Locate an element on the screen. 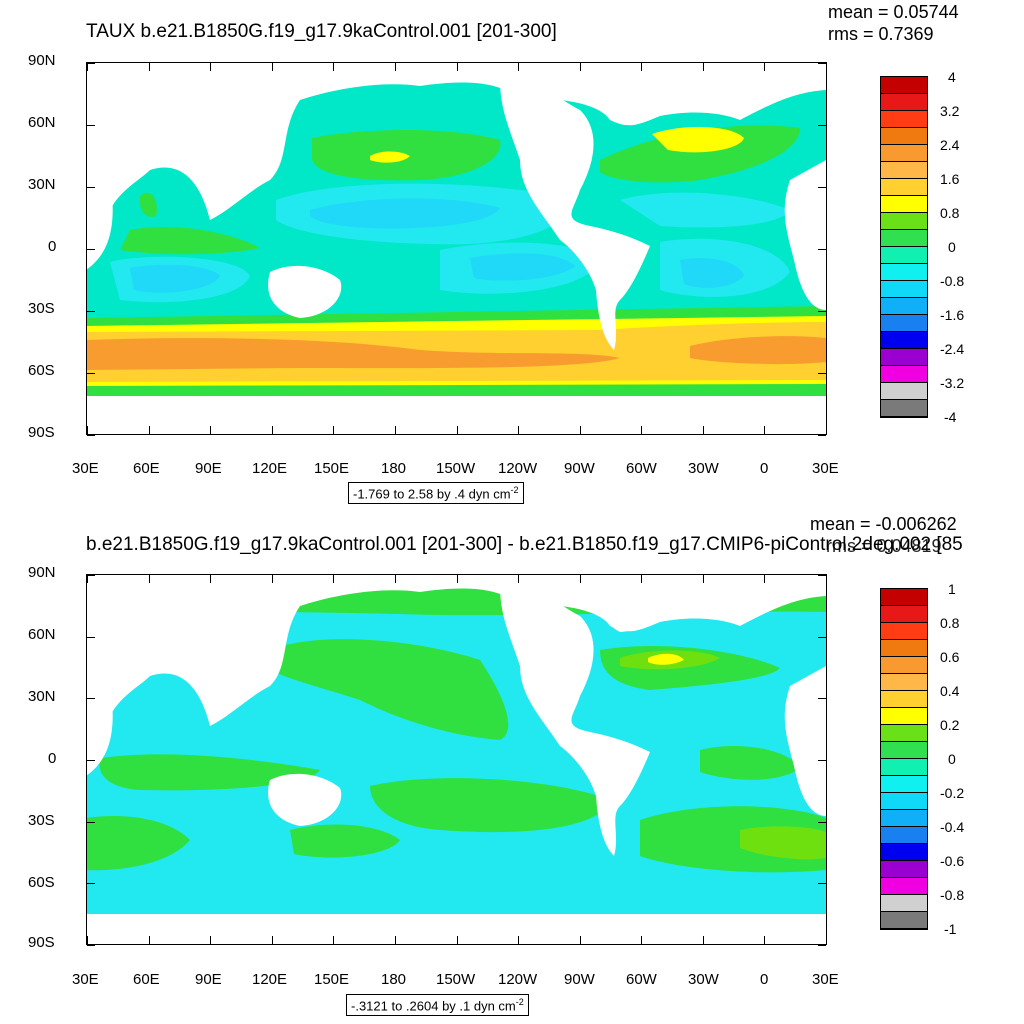  panel-1-npac-blue is located at coordinates (405, 213).